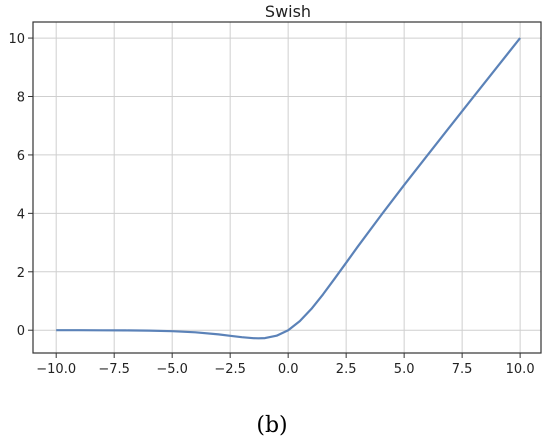 This screenshot has height=444, width=550. Describe the element at coordinates (16, 39) in the screenshot. I see `y-tick-label: 10` at that location.